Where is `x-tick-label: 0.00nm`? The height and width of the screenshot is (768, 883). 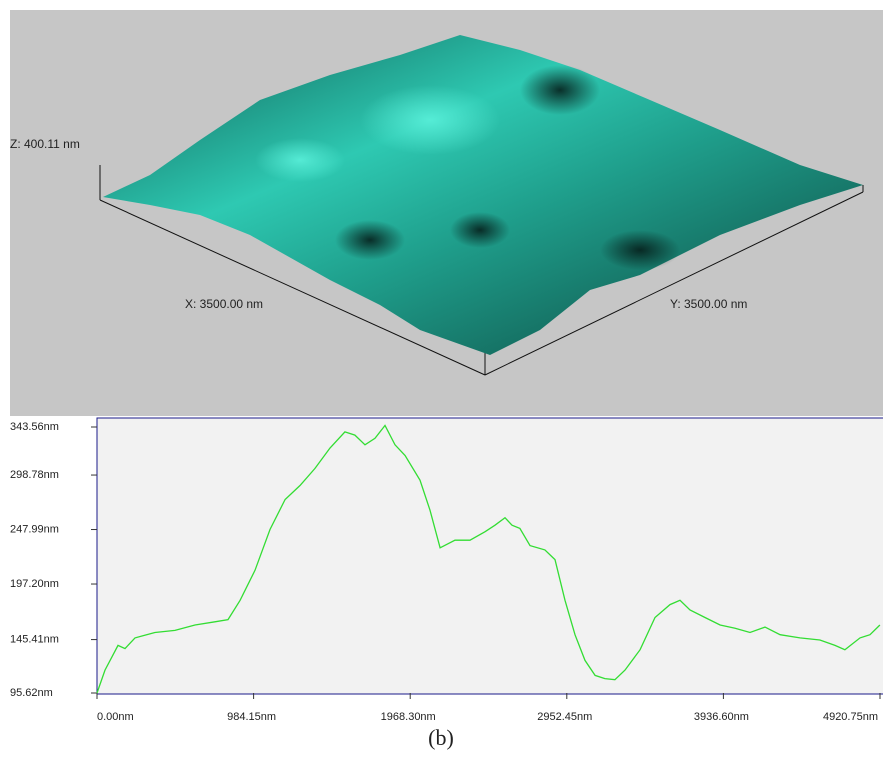 x-tick-label: 0.00nm is located at coordinates (115, 717).